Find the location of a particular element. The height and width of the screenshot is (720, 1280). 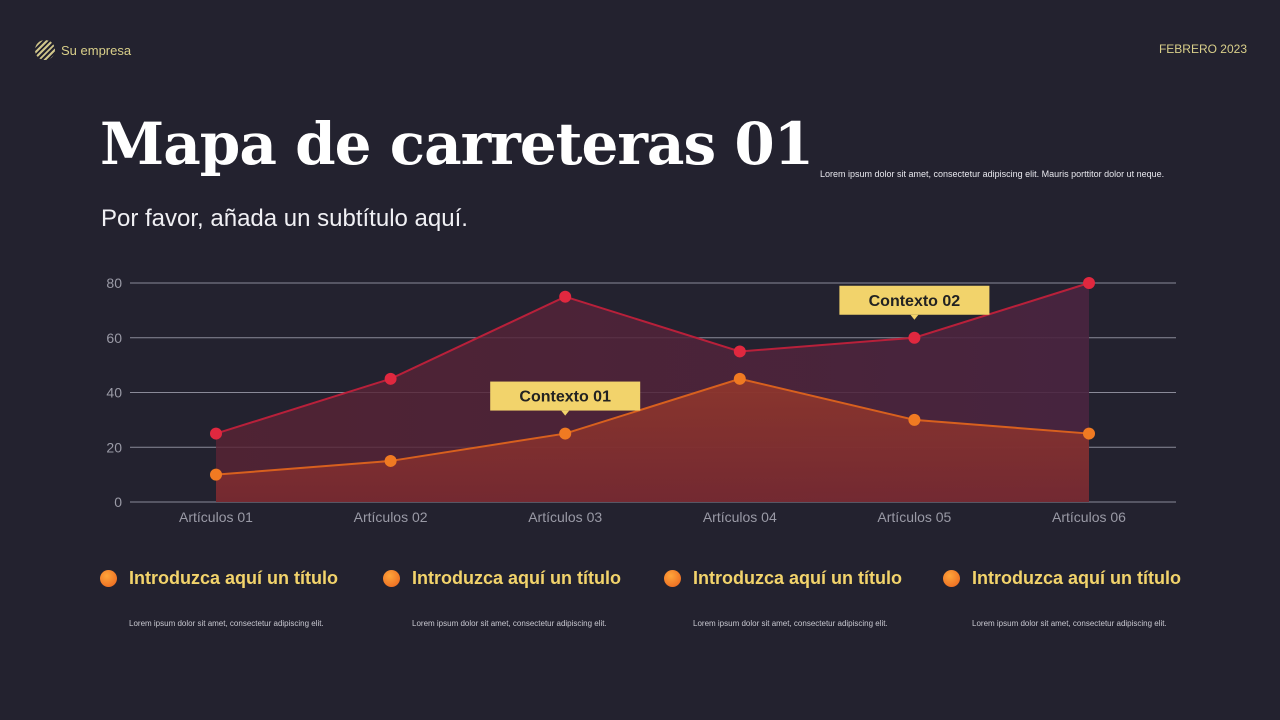

x-tick-label: Artículos 04 is located at coordinates (740, 517).